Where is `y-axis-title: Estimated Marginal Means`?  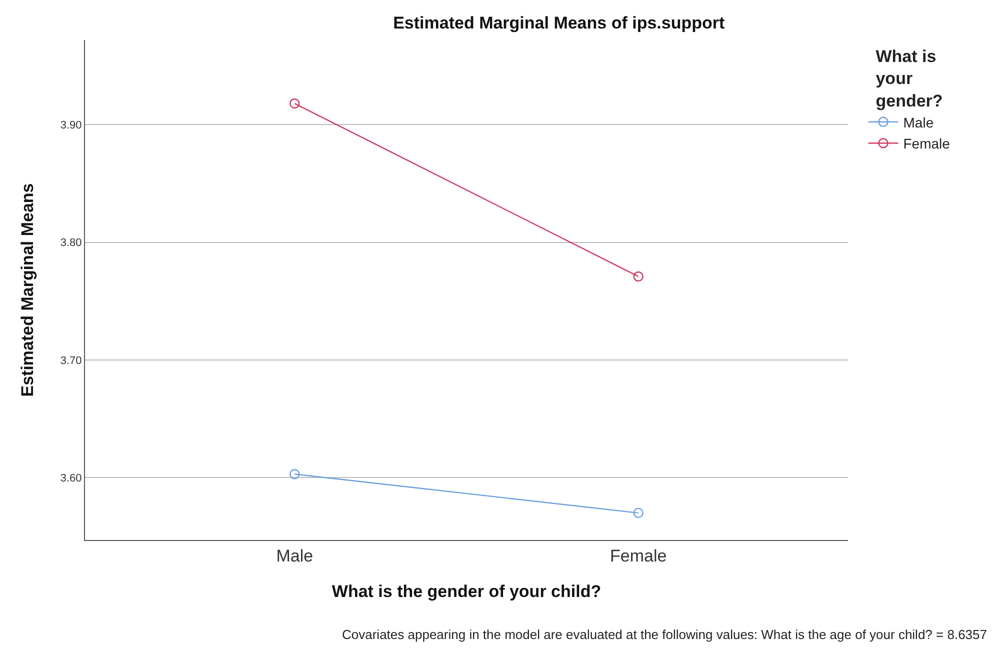
y-axis-title: Estimated Marginal Means is located at coordinates (27, 290).